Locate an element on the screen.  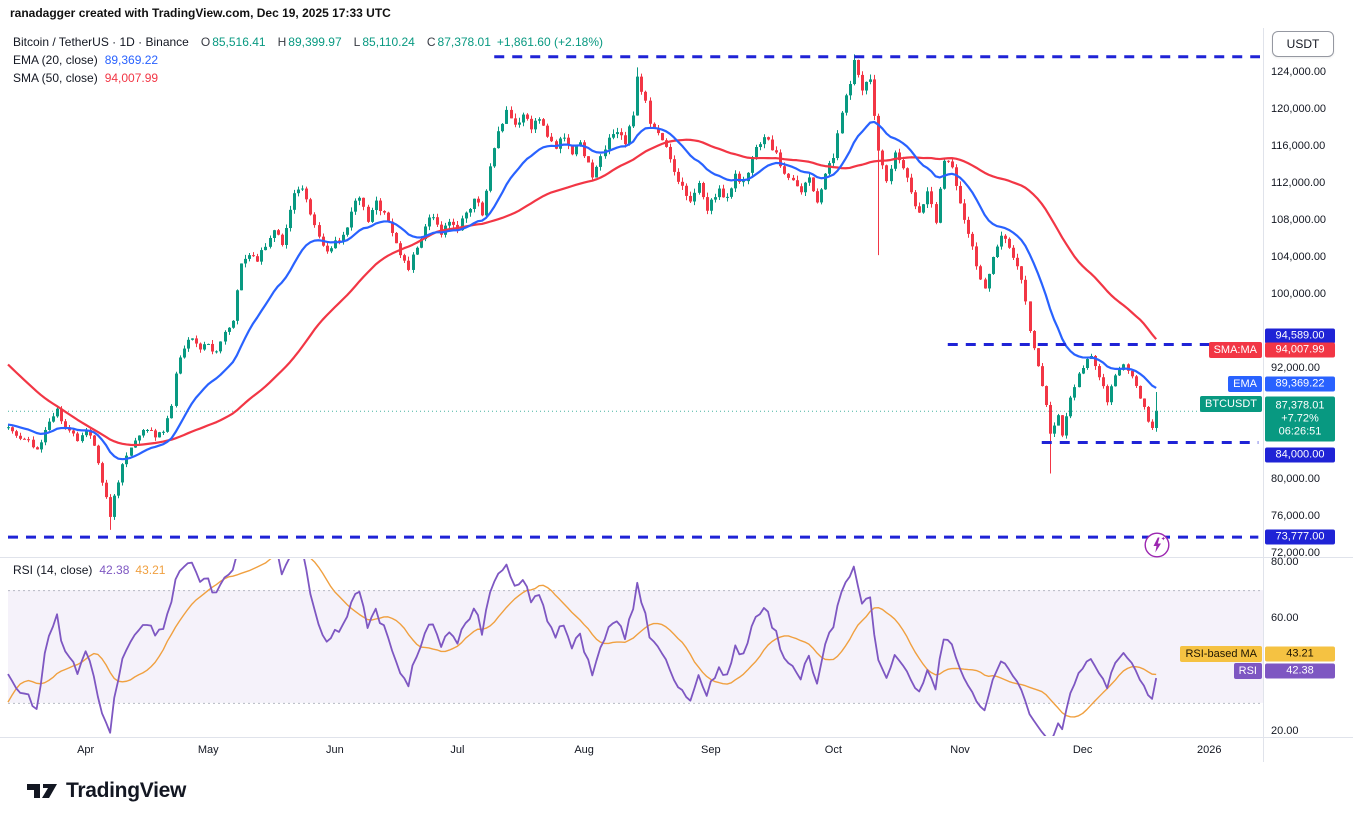
lightning-quick-action-button is located at coordinates (1157, 545).